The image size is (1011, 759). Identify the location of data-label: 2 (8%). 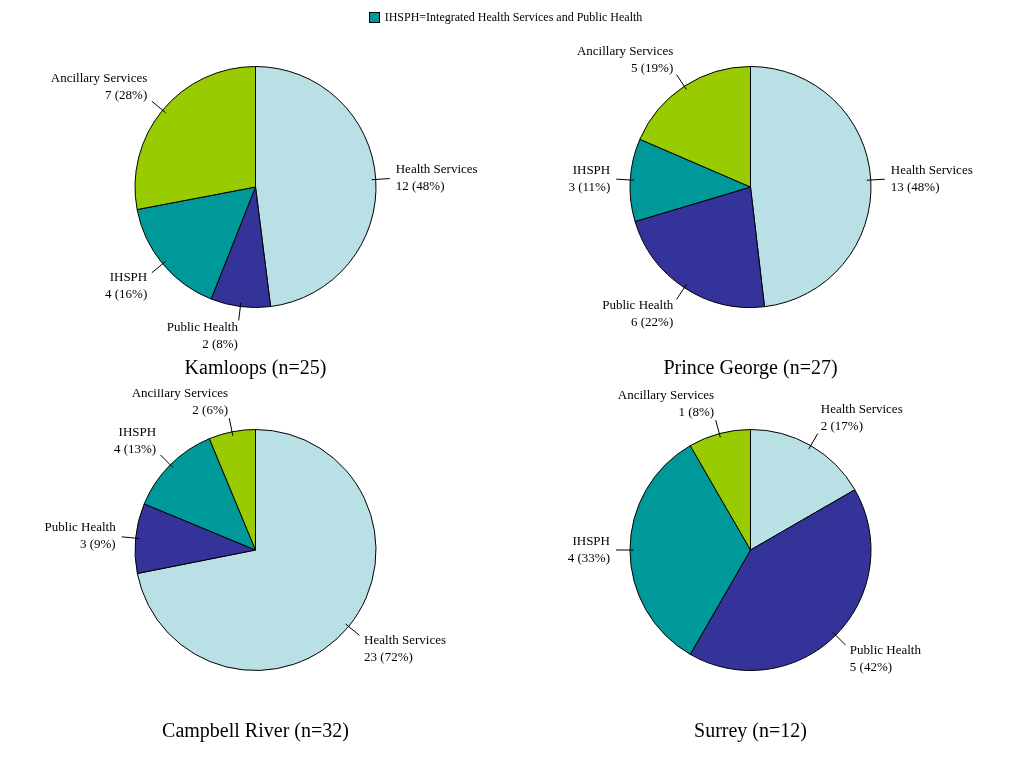
(220, 344).